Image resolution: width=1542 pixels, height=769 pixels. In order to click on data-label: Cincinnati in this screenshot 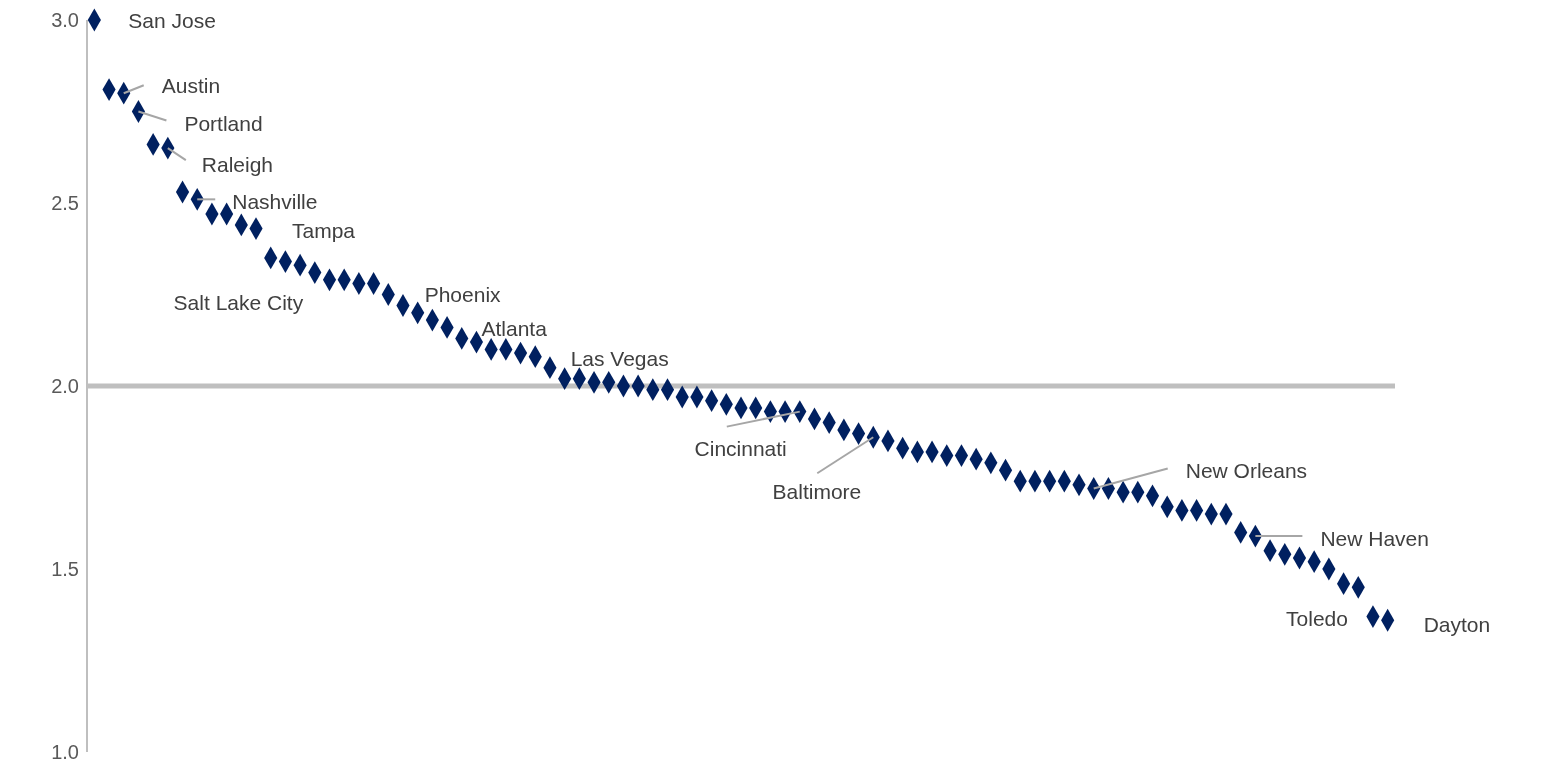, I will do `click(740, 449)`.